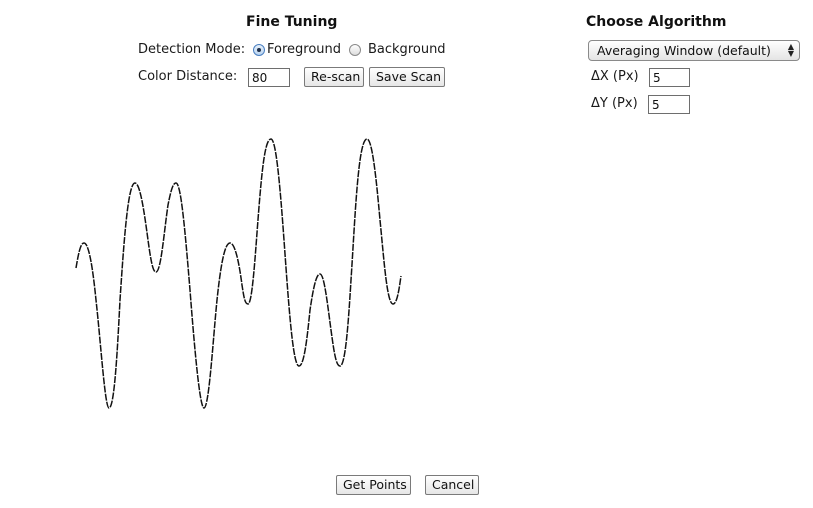 Image resolution: width=813 pixels, height=508 pixels. What do you see at coordinates (355, 49) in the screenshot?
I see `background-radio` at bounding box center [355, 49].